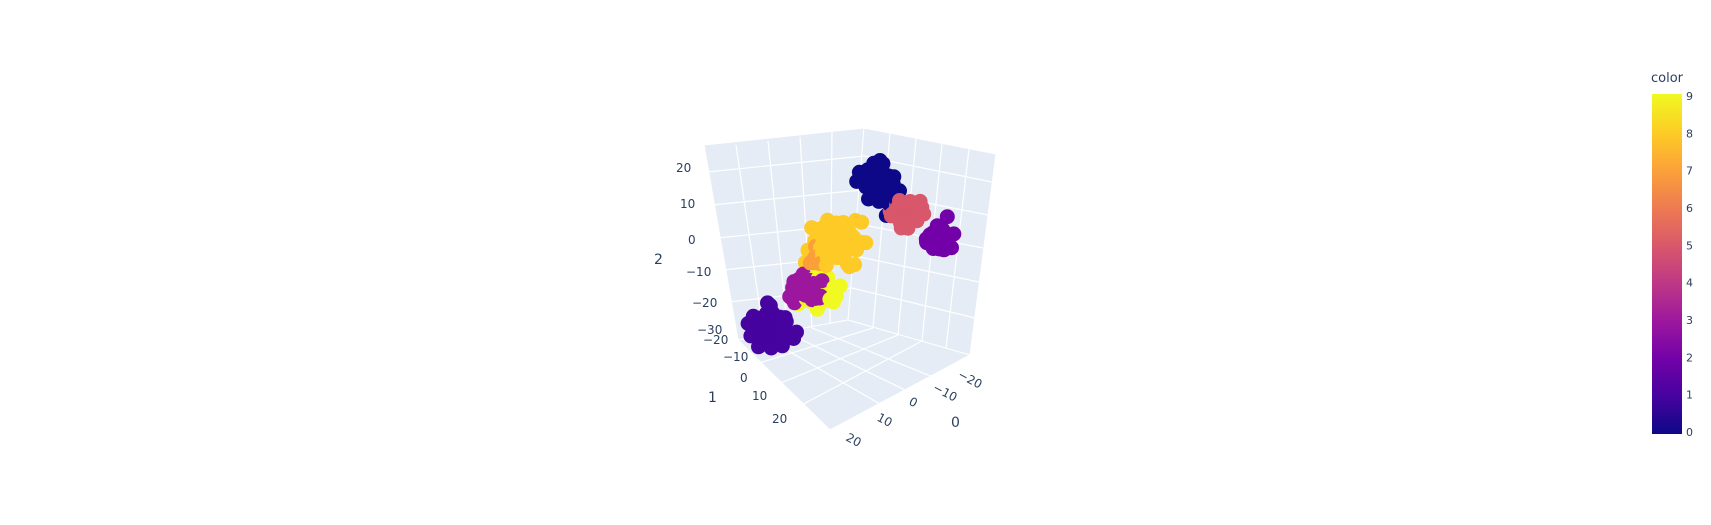 The width and height of the screenshot is (1711, 525). Describe the element at coordinates (945, 392) in the screenshot. I see `x-tick-label: −10` at that location.